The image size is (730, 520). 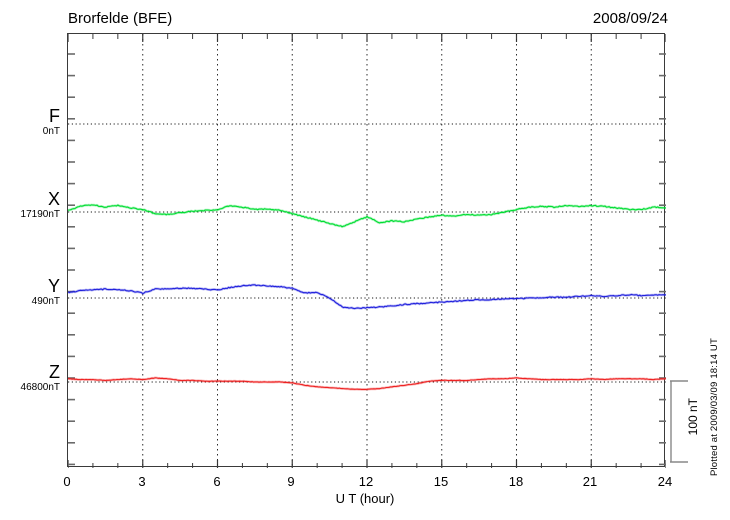 I want to click on component-label-F: F 0nT, so click(x=31, y=122).